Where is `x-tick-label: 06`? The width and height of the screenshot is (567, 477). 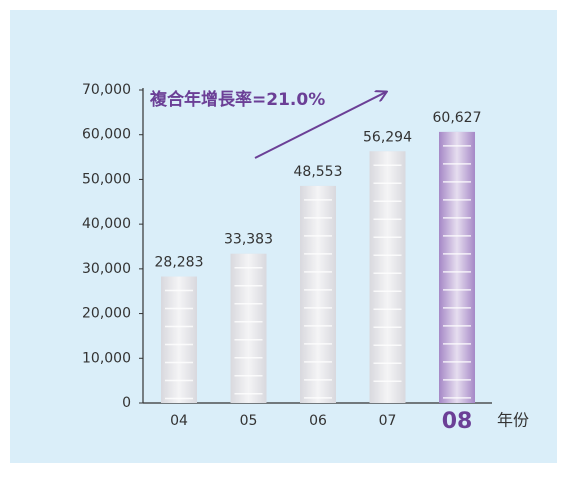 x-tick-label: 06 is located at coordinates (318, 421).